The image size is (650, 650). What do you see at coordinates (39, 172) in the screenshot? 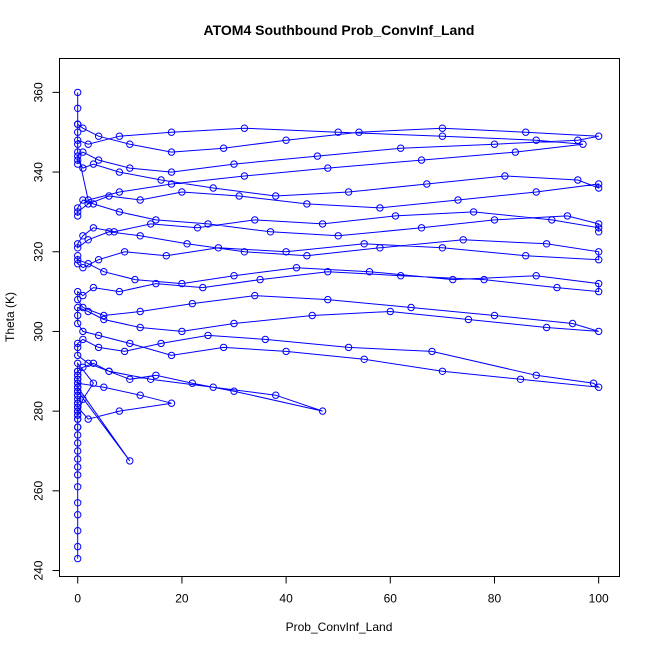
I see `y-tick-label: 340` at bounding box center [39, 172].